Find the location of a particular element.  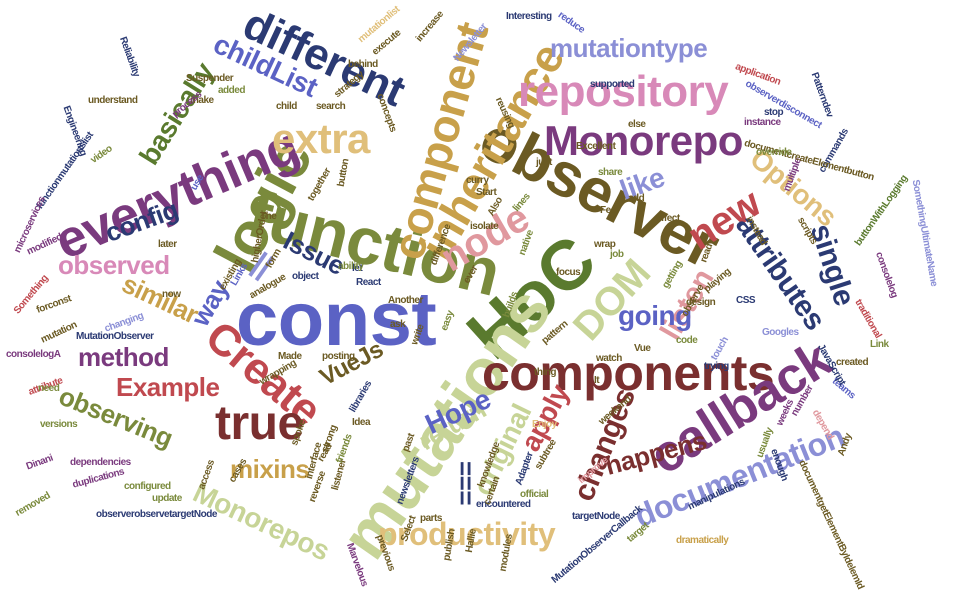

word: share is located at coordinates (610, 172).